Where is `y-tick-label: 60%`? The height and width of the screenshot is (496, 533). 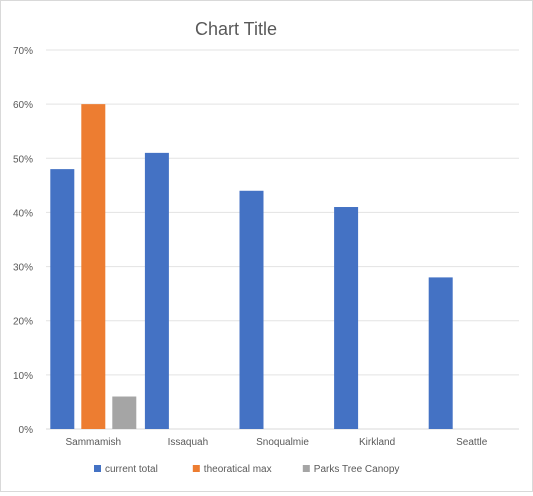 y-tick-label: 60% is located at coordinates (23, 105).